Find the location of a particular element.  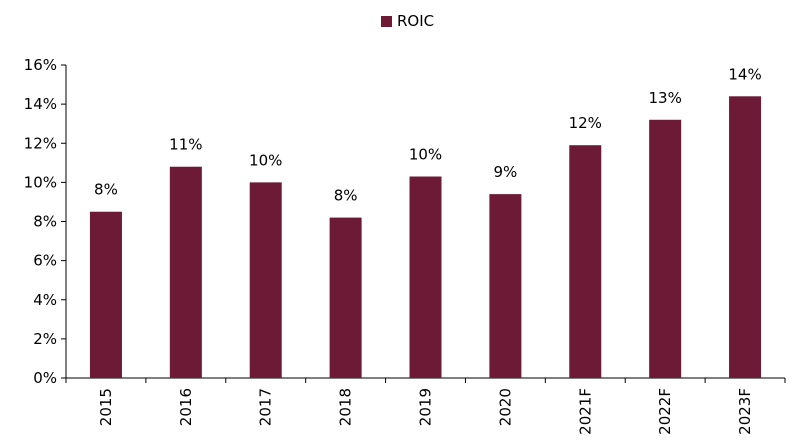

y-tick-label: 12% is located at coordinates (40, 143).